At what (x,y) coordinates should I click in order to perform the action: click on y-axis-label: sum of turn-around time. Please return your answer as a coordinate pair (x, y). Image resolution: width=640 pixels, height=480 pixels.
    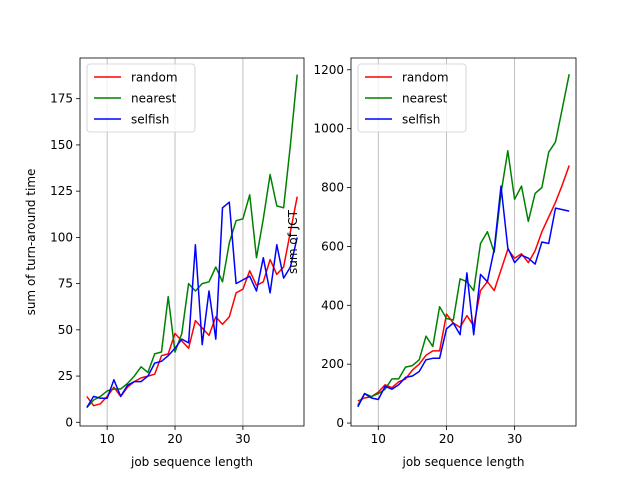
    Looking at the image, I should click on (31, 242).